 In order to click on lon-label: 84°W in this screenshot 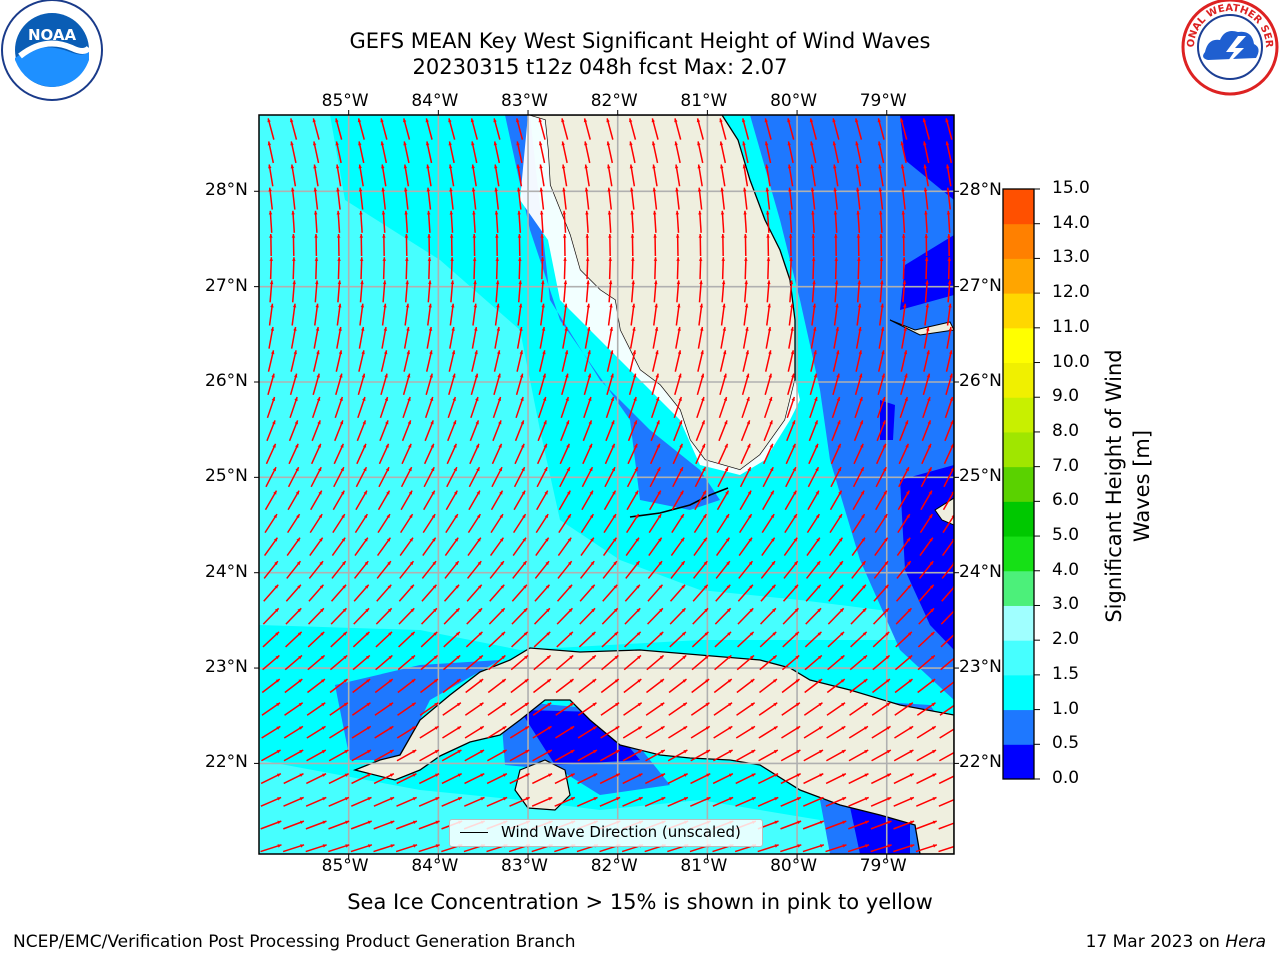, I will do `click(435, 866)`.